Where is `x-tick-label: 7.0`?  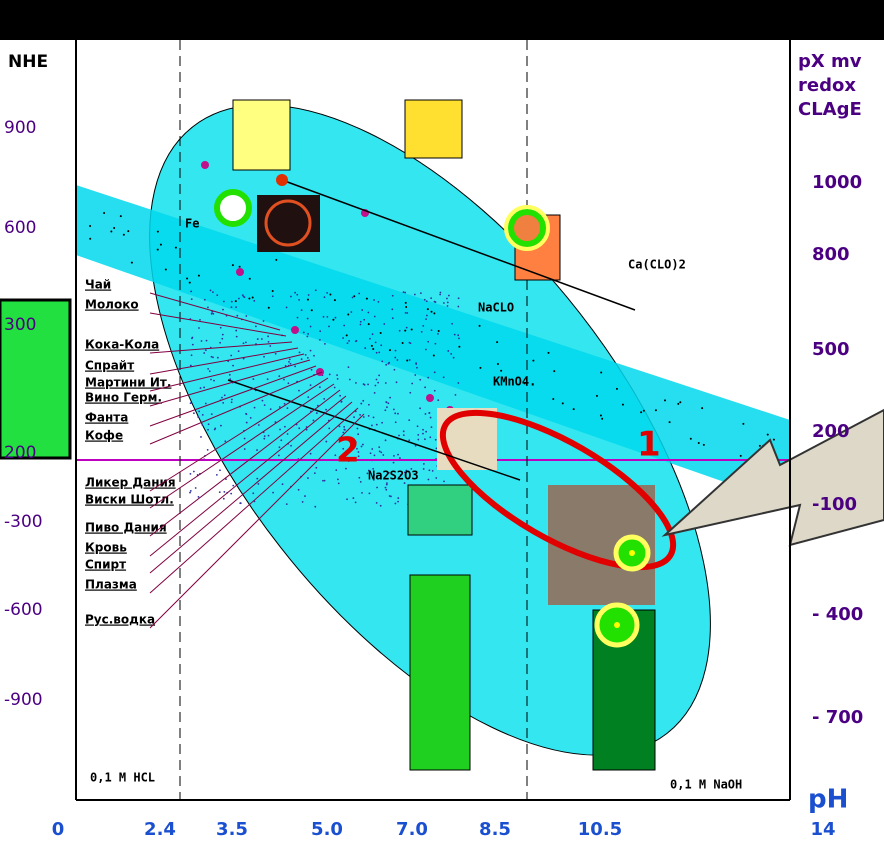
x-tick-label: 7.0 is located at coordinates (412, 829).